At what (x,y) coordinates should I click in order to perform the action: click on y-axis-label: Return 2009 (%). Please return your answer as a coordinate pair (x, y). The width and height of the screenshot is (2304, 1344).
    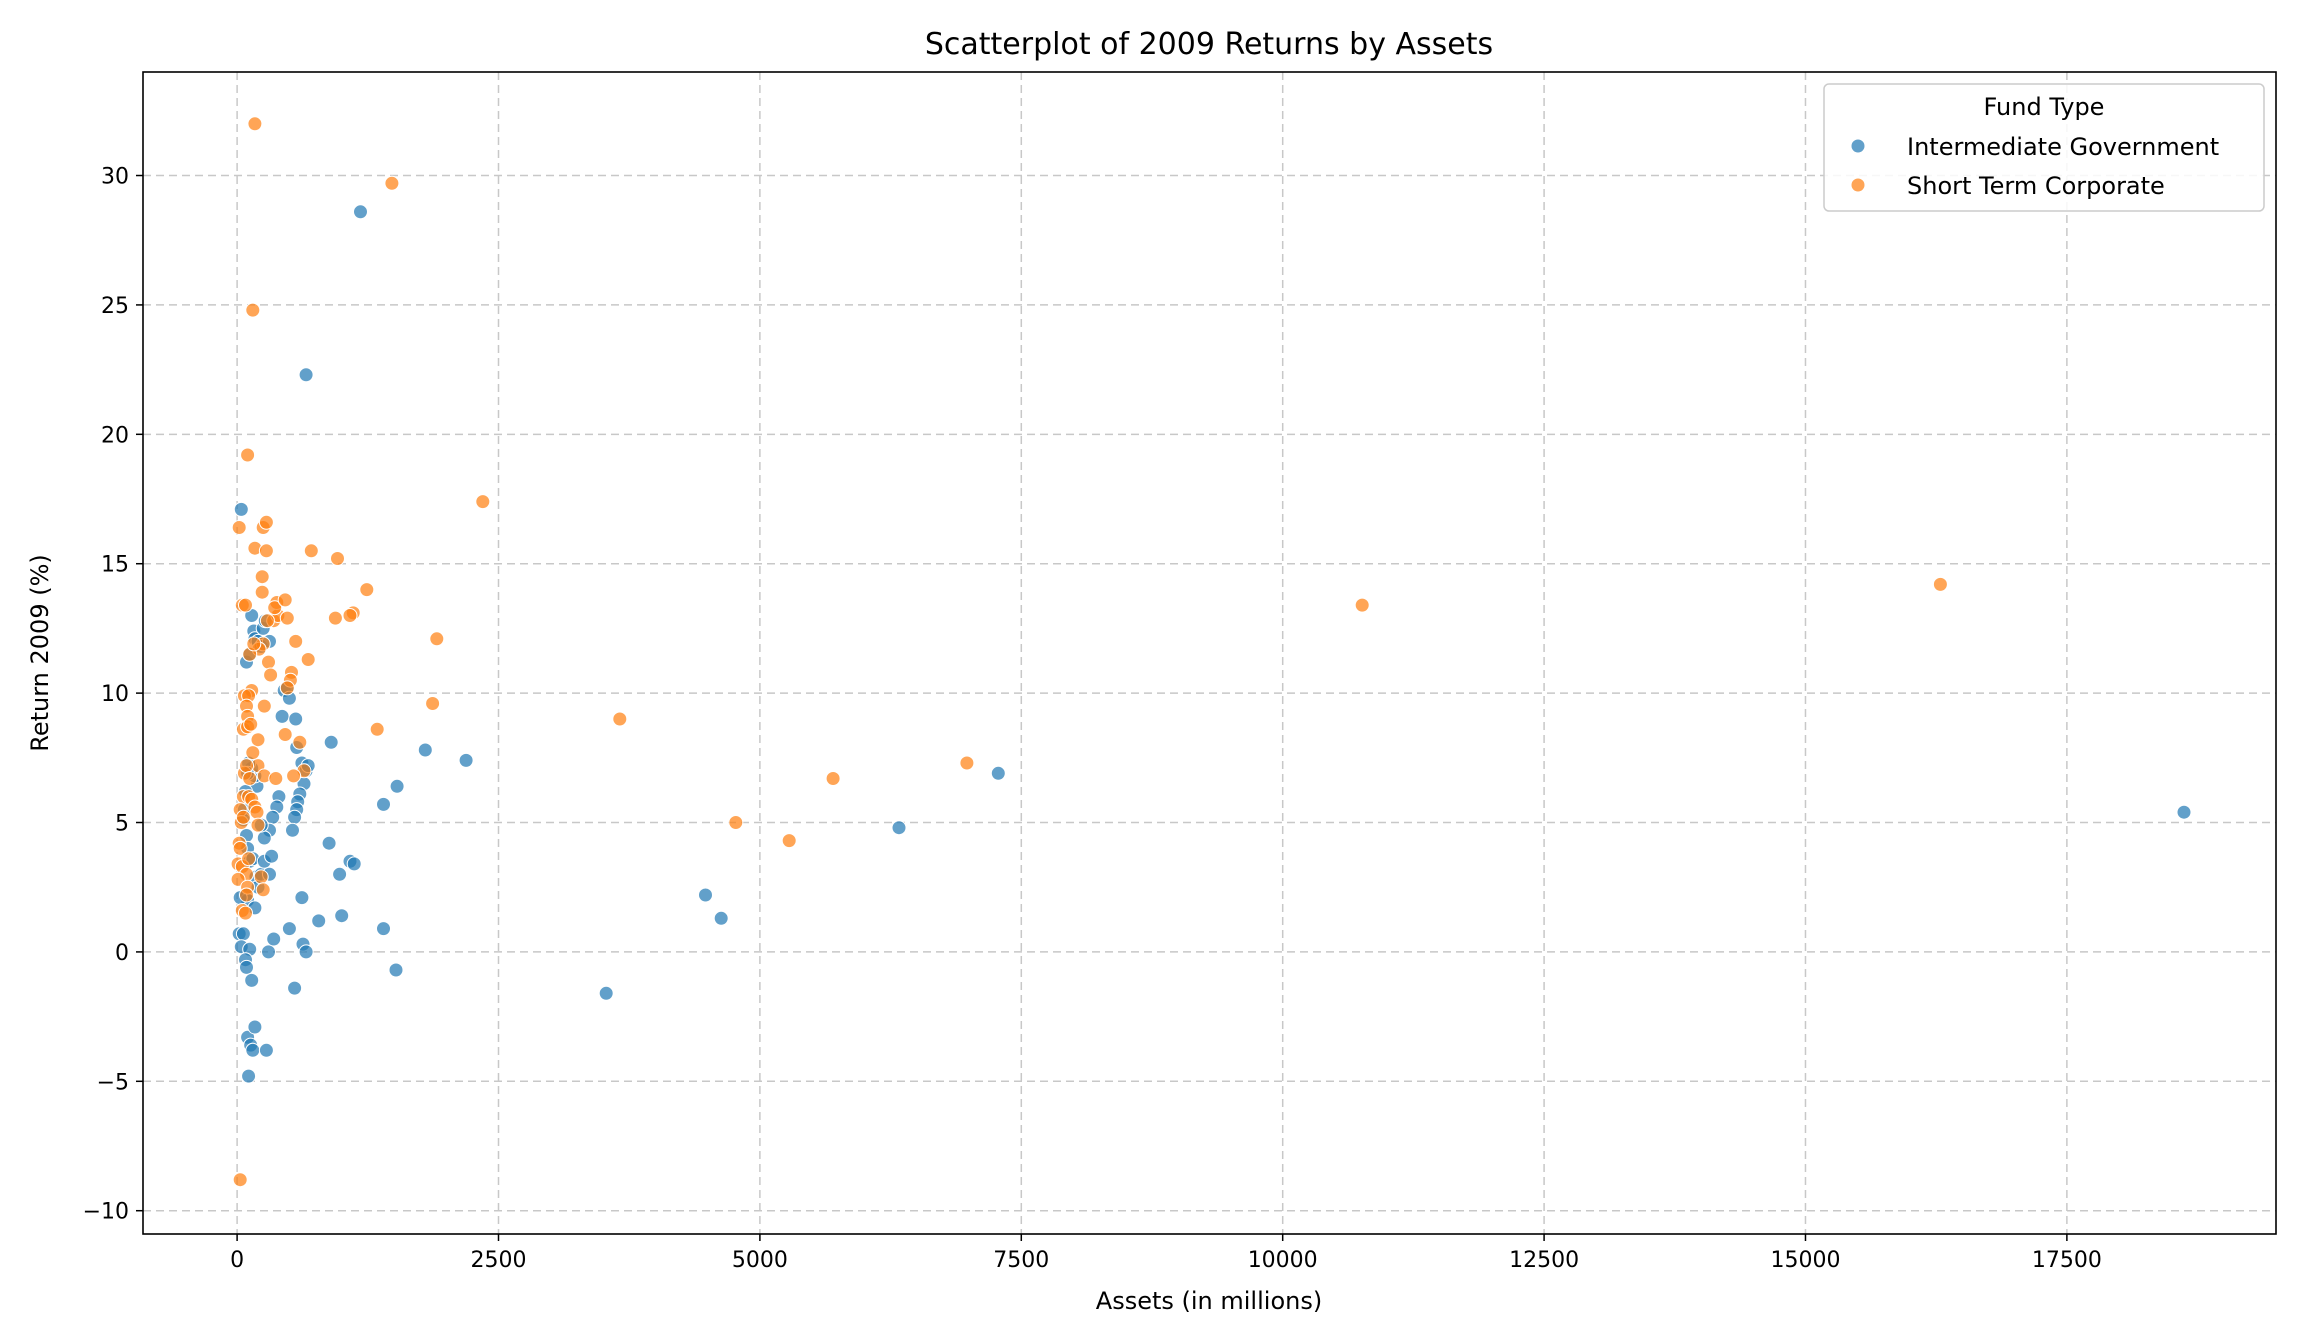
    Looking at the image, I should click on (40, 653).